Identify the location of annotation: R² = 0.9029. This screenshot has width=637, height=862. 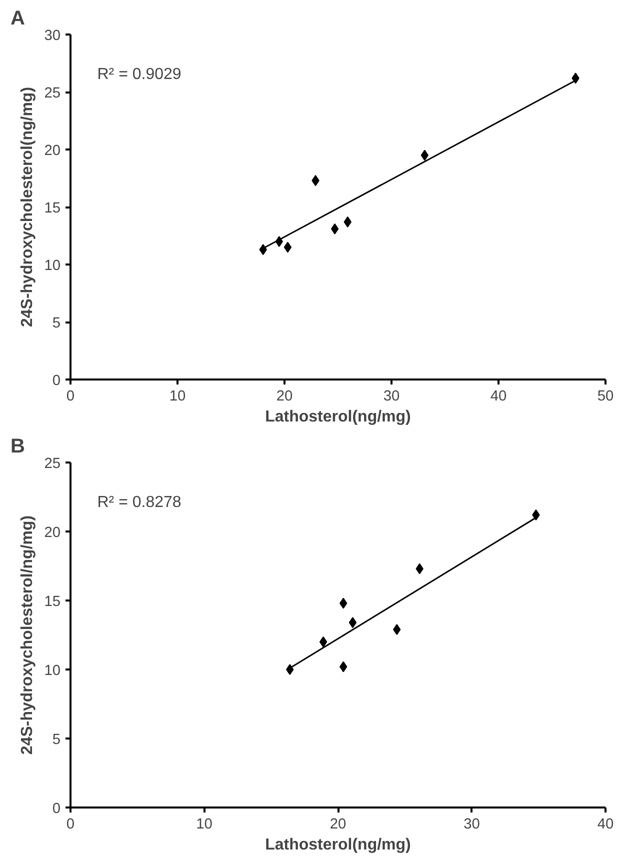
(139, 74).